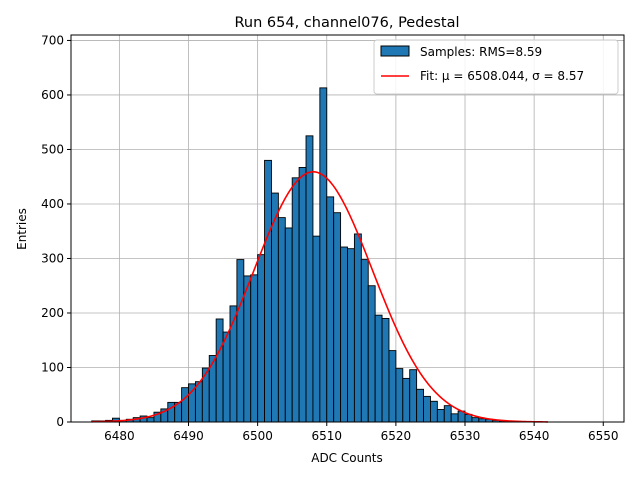 The width and height of the screenshot is (640, 480). What do you see at coordinates (481, 52) in the screenshot?
I see `legend-label-histogram: Samples: RMS=8.59` at bounding box center [481, 52].